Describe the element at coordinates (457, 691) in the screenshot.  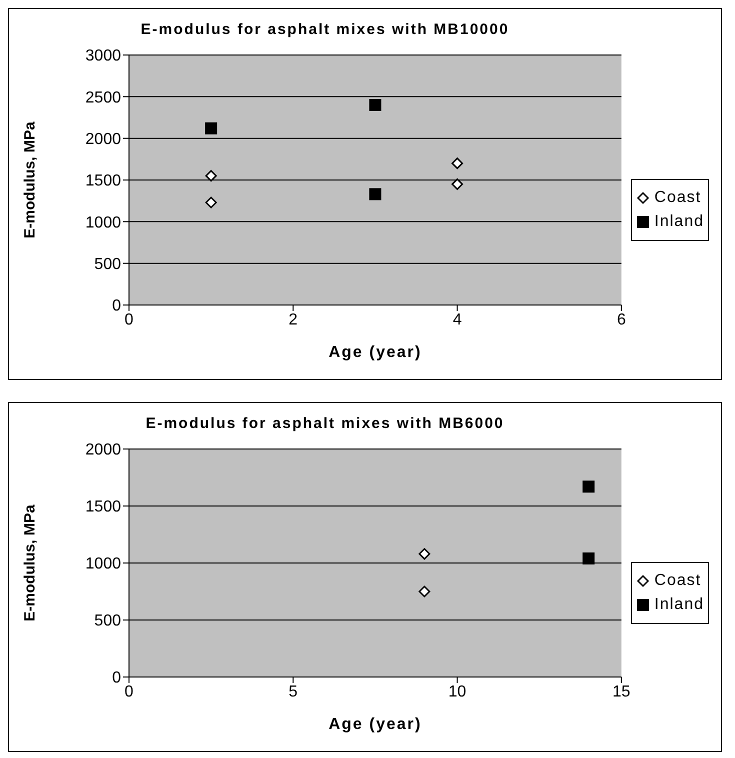
I see `x-tick-label: 10` at that location.